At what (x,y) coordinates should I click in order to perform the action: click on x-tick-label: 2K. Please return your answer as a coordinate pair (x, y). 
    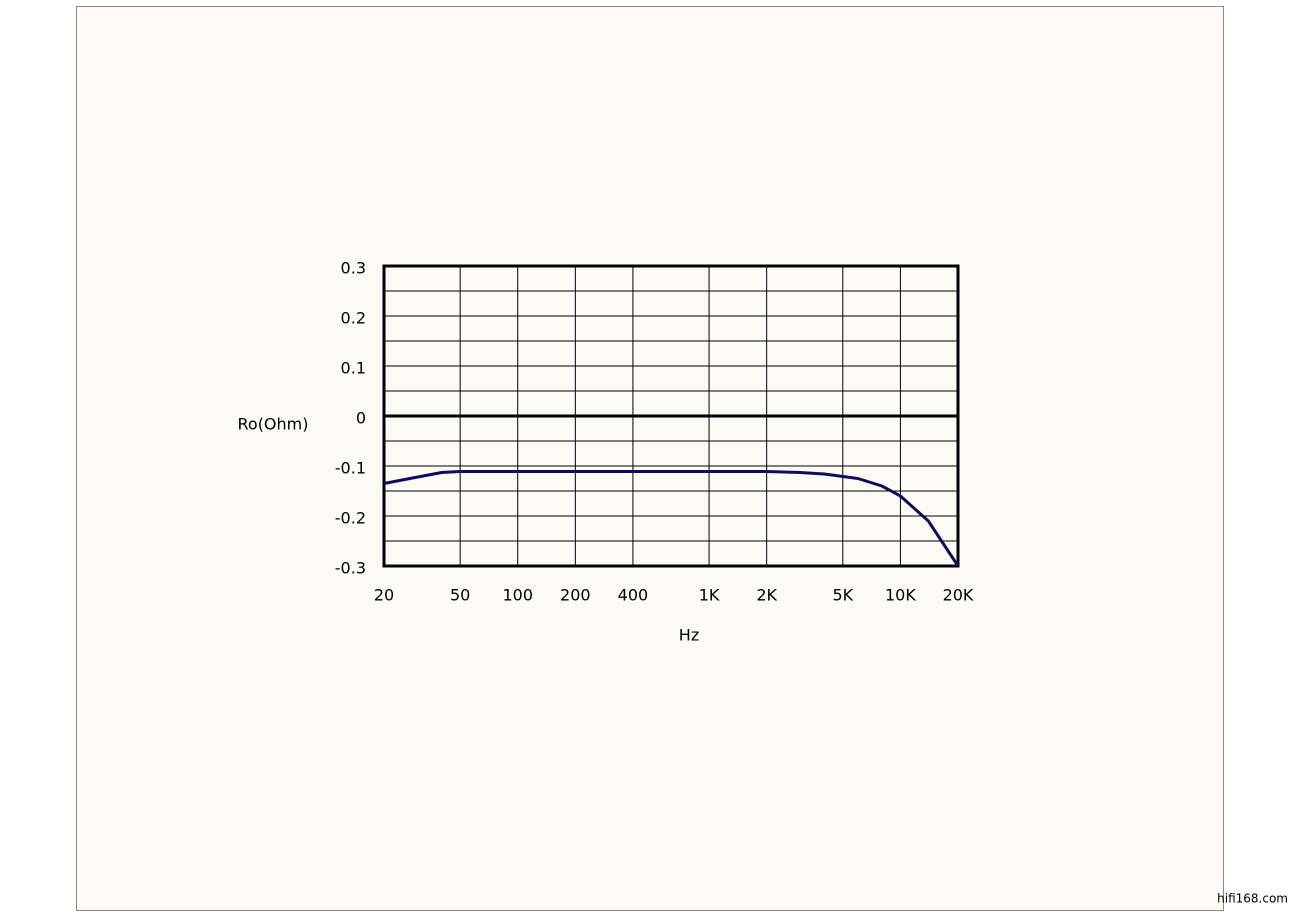
    Looking at the image, I should click on (766, 595).